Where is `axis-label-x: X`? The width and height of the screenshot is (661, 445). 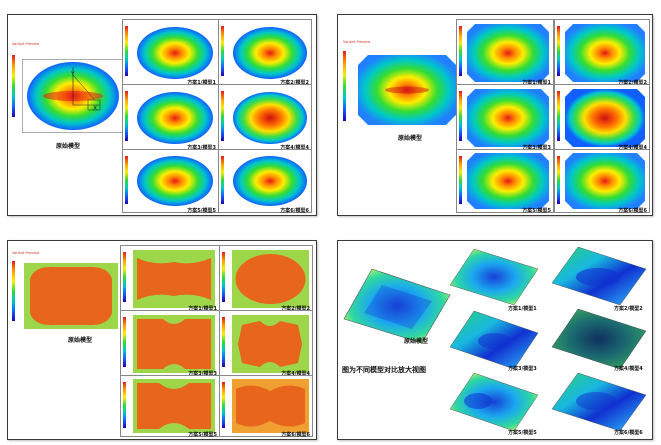 axis-label-x: X is located at coordinates (95, 108).